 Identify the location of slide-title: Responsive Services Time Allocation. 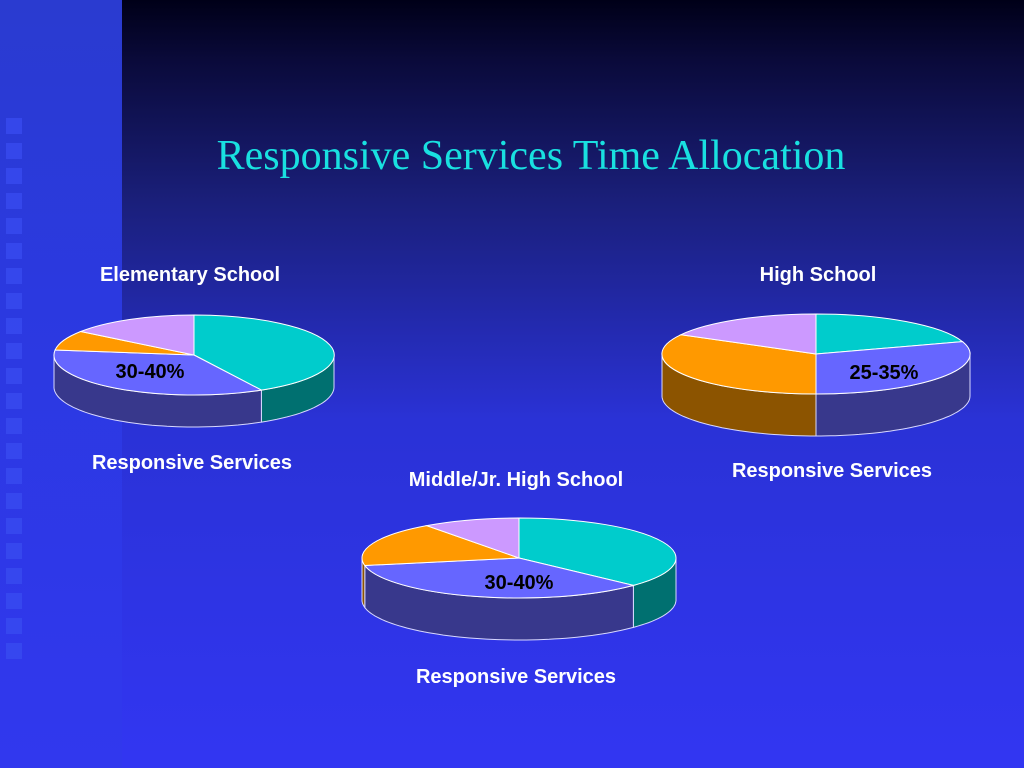
(531, 156).